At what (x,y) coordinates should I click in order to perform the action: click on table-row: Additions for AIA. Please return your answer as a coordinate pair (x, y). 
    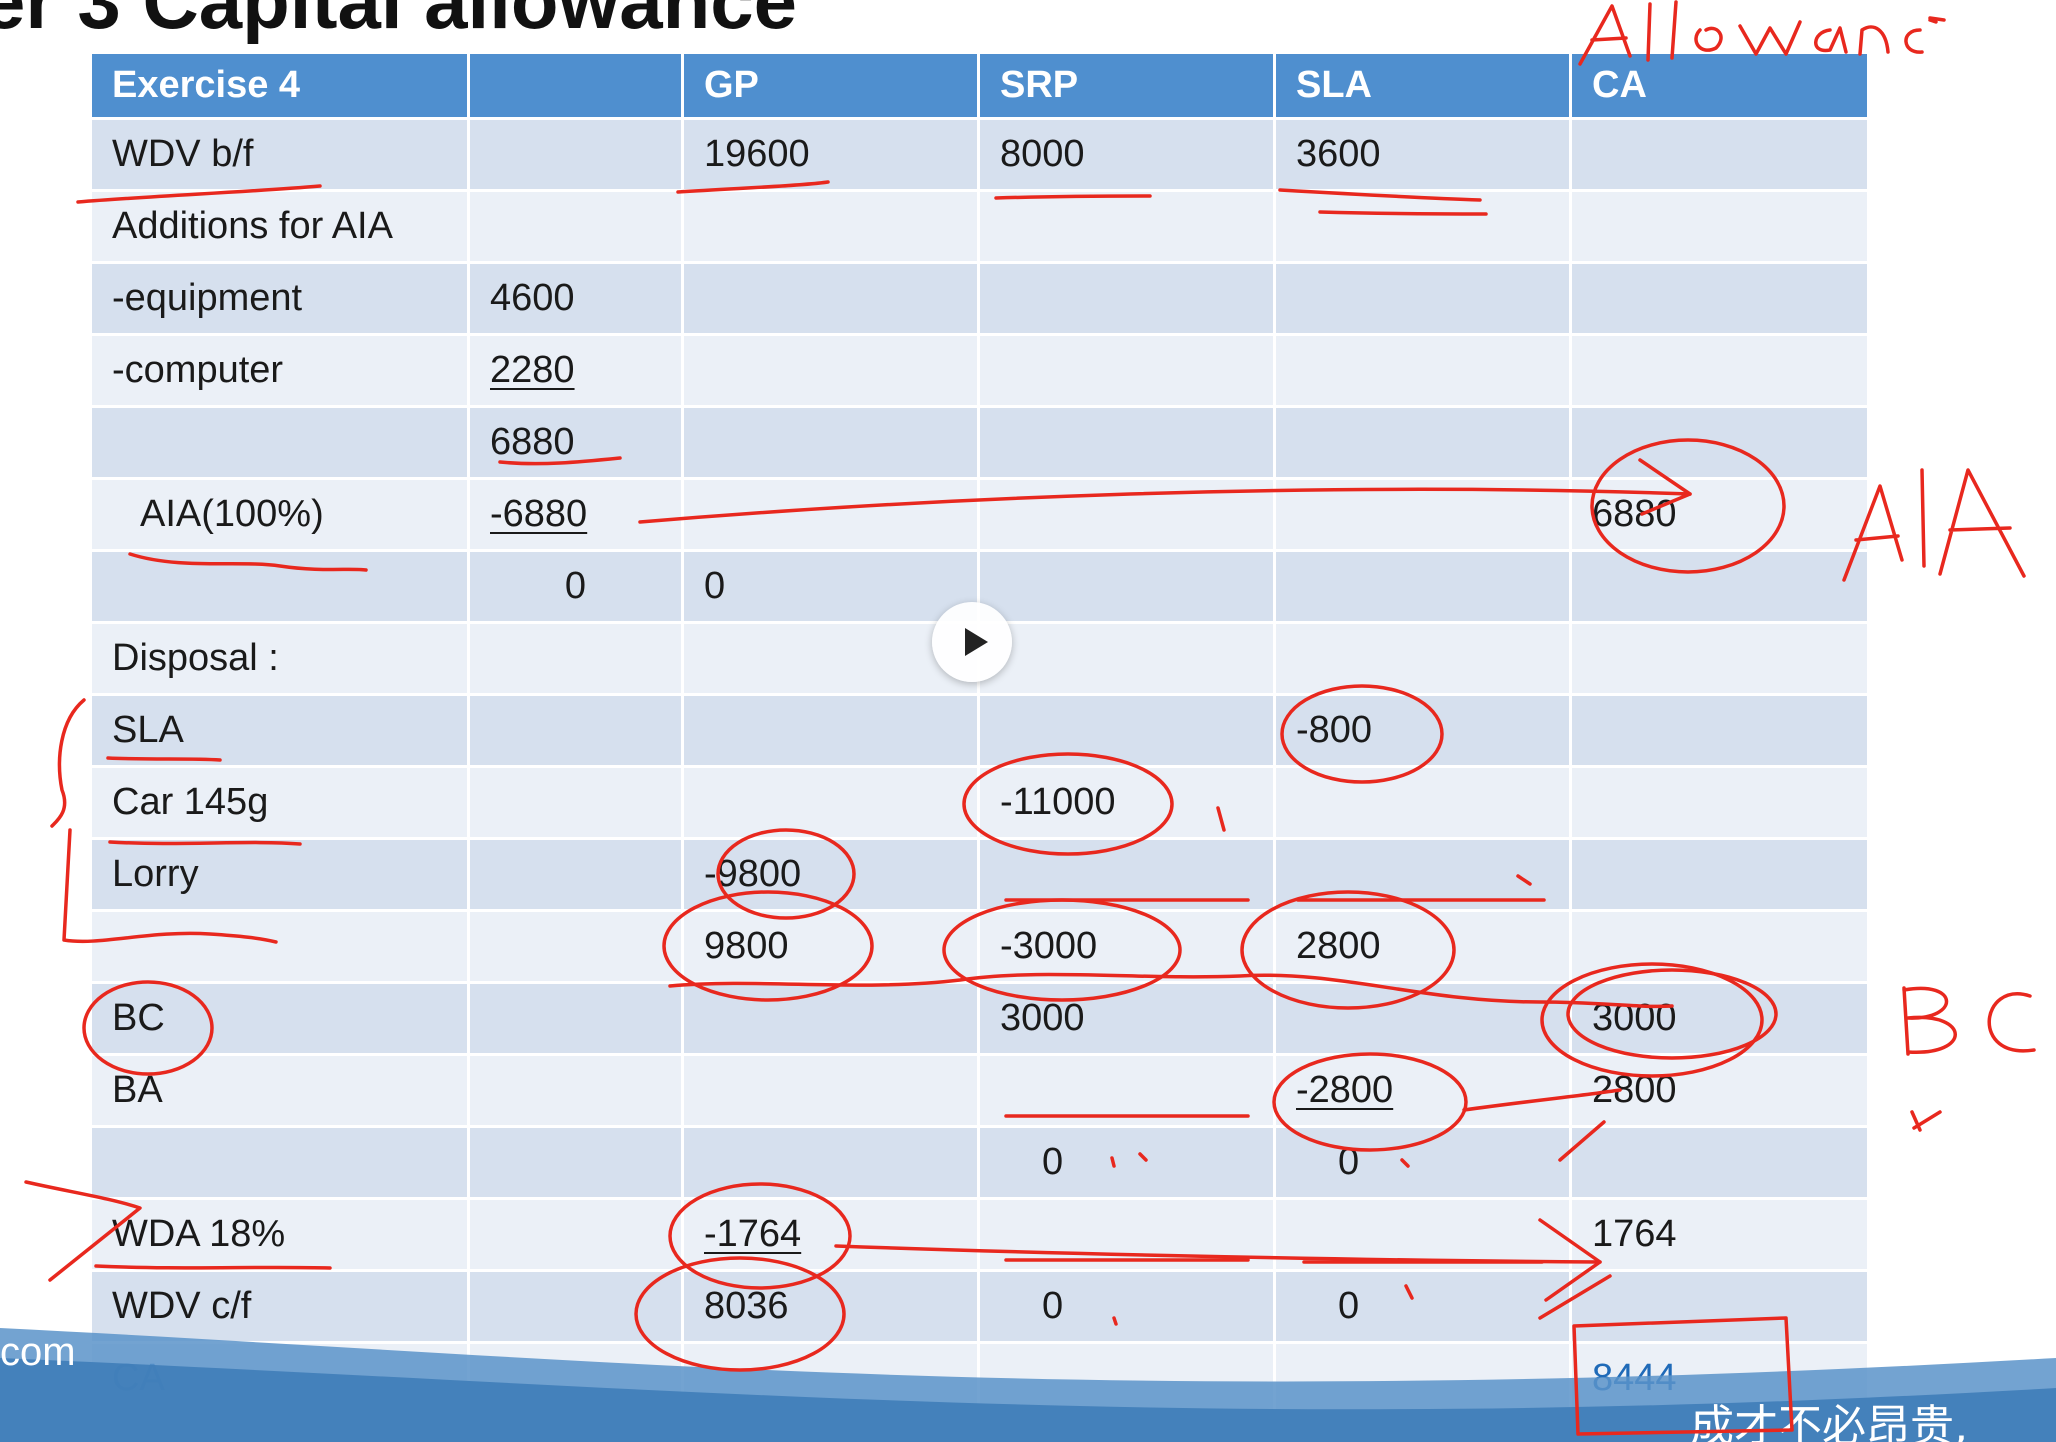
    Looking at the image, I should click on (981, 228).